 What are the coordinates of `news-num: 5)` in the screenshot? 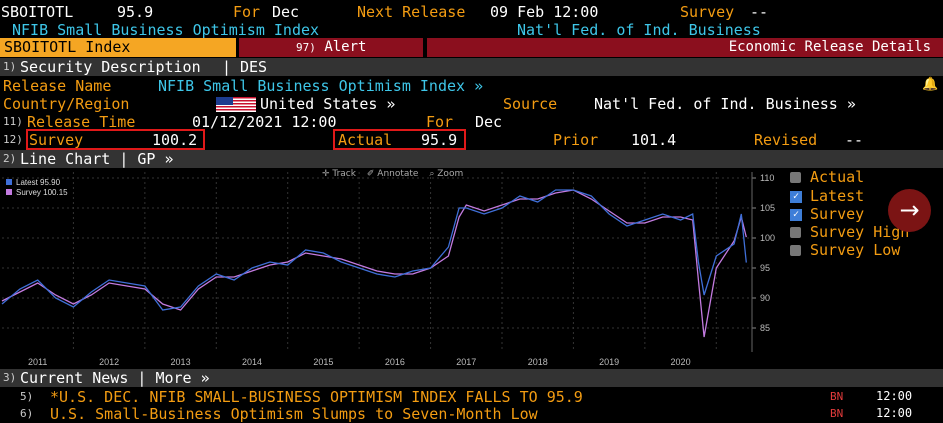 It's located at (27, 396).